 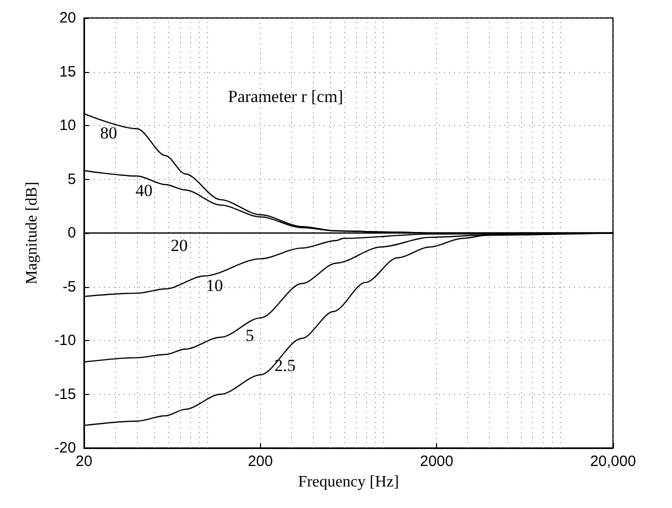 I want to click on x-tick-label: 20,000, so click(x=613, y=461).